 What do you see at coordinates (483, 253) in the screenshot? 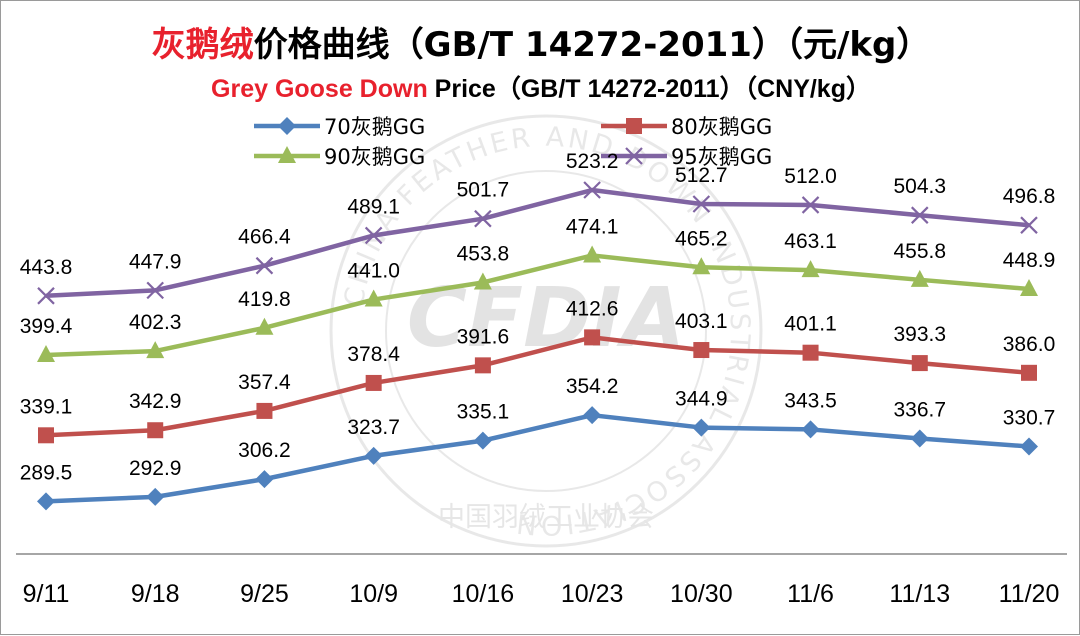
I see `data-label: 453.8` at bounding box center [483, 253].